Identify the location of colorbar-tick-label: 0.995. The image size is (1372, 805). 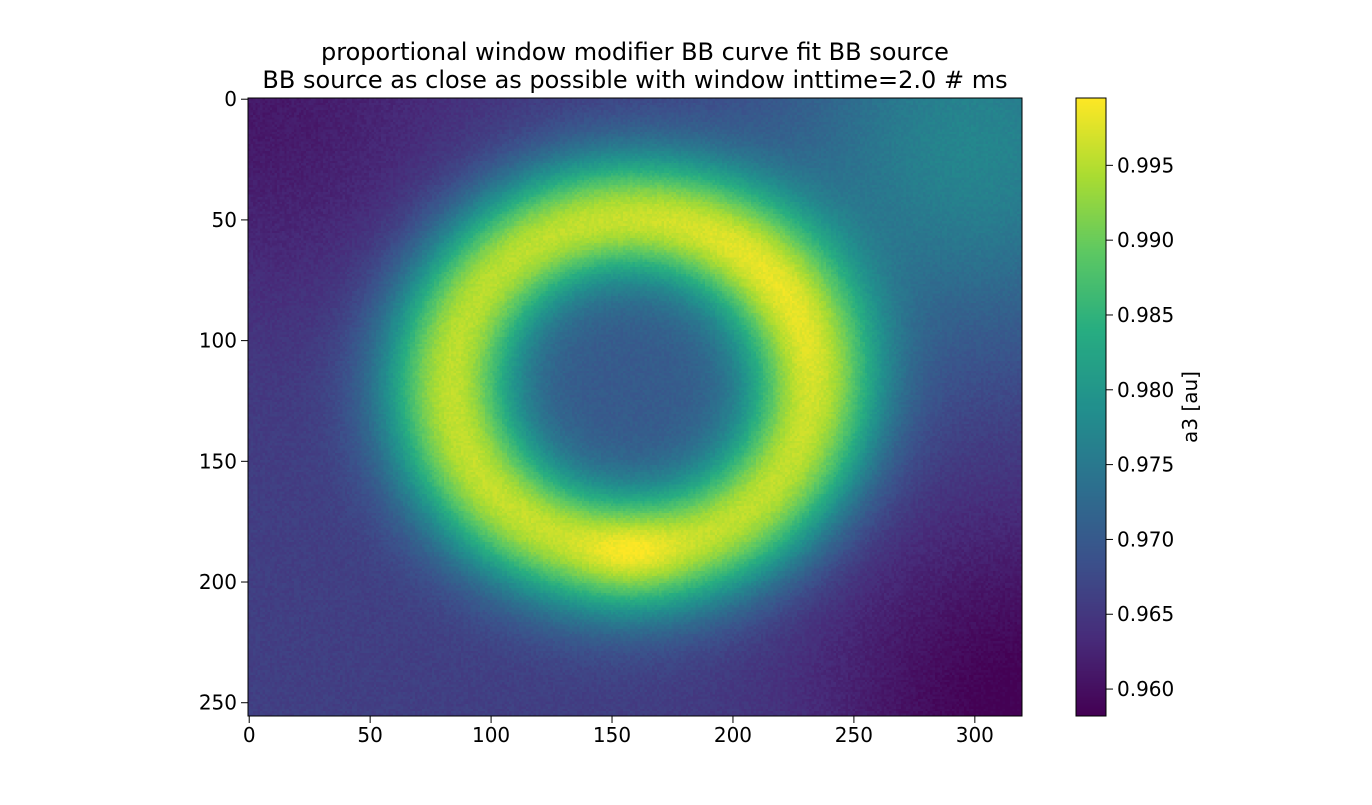
(1145, 165).